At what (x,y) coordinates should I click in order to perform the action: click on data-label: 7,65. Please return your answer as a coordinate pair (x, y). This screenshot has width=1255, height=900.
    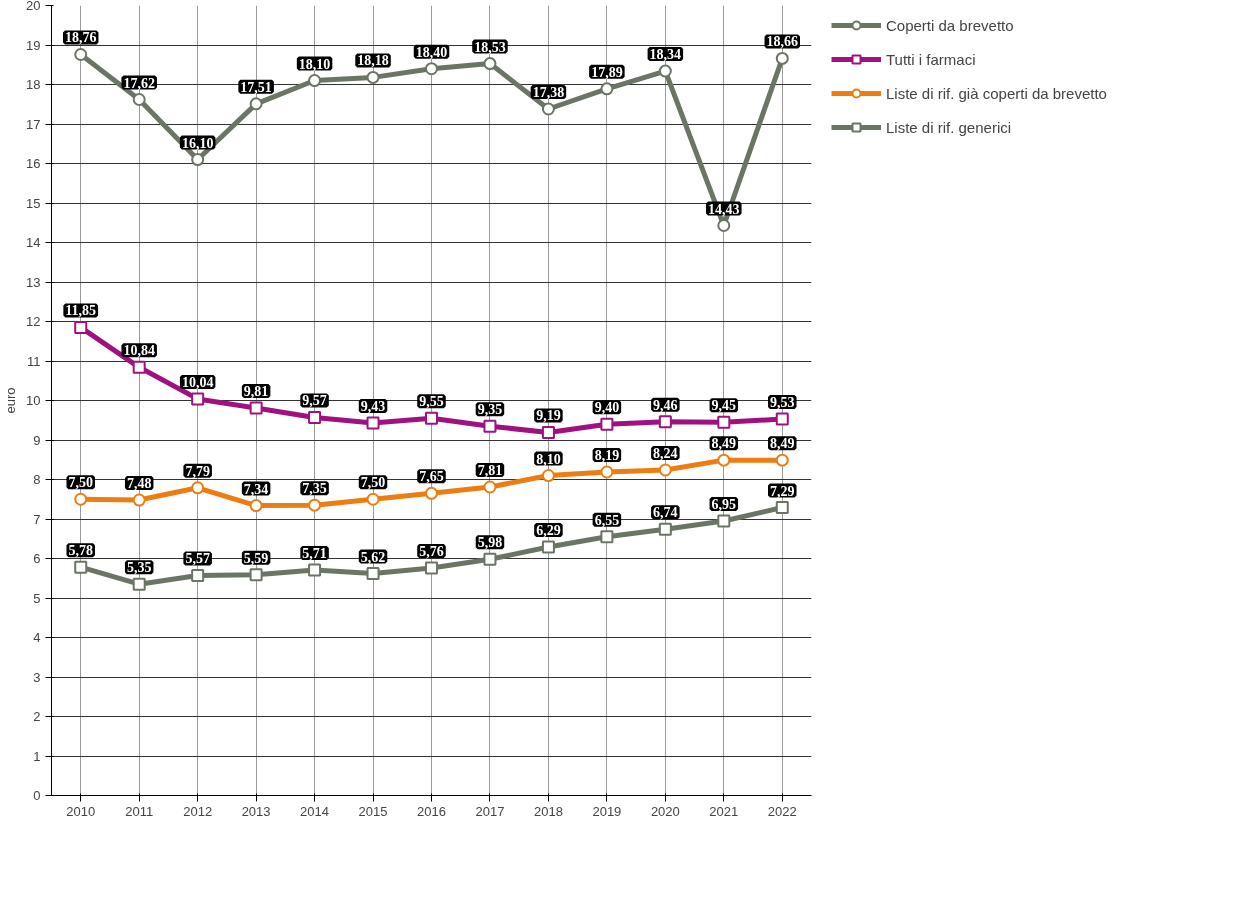
    Looking at the image, I should click on (431, 477).